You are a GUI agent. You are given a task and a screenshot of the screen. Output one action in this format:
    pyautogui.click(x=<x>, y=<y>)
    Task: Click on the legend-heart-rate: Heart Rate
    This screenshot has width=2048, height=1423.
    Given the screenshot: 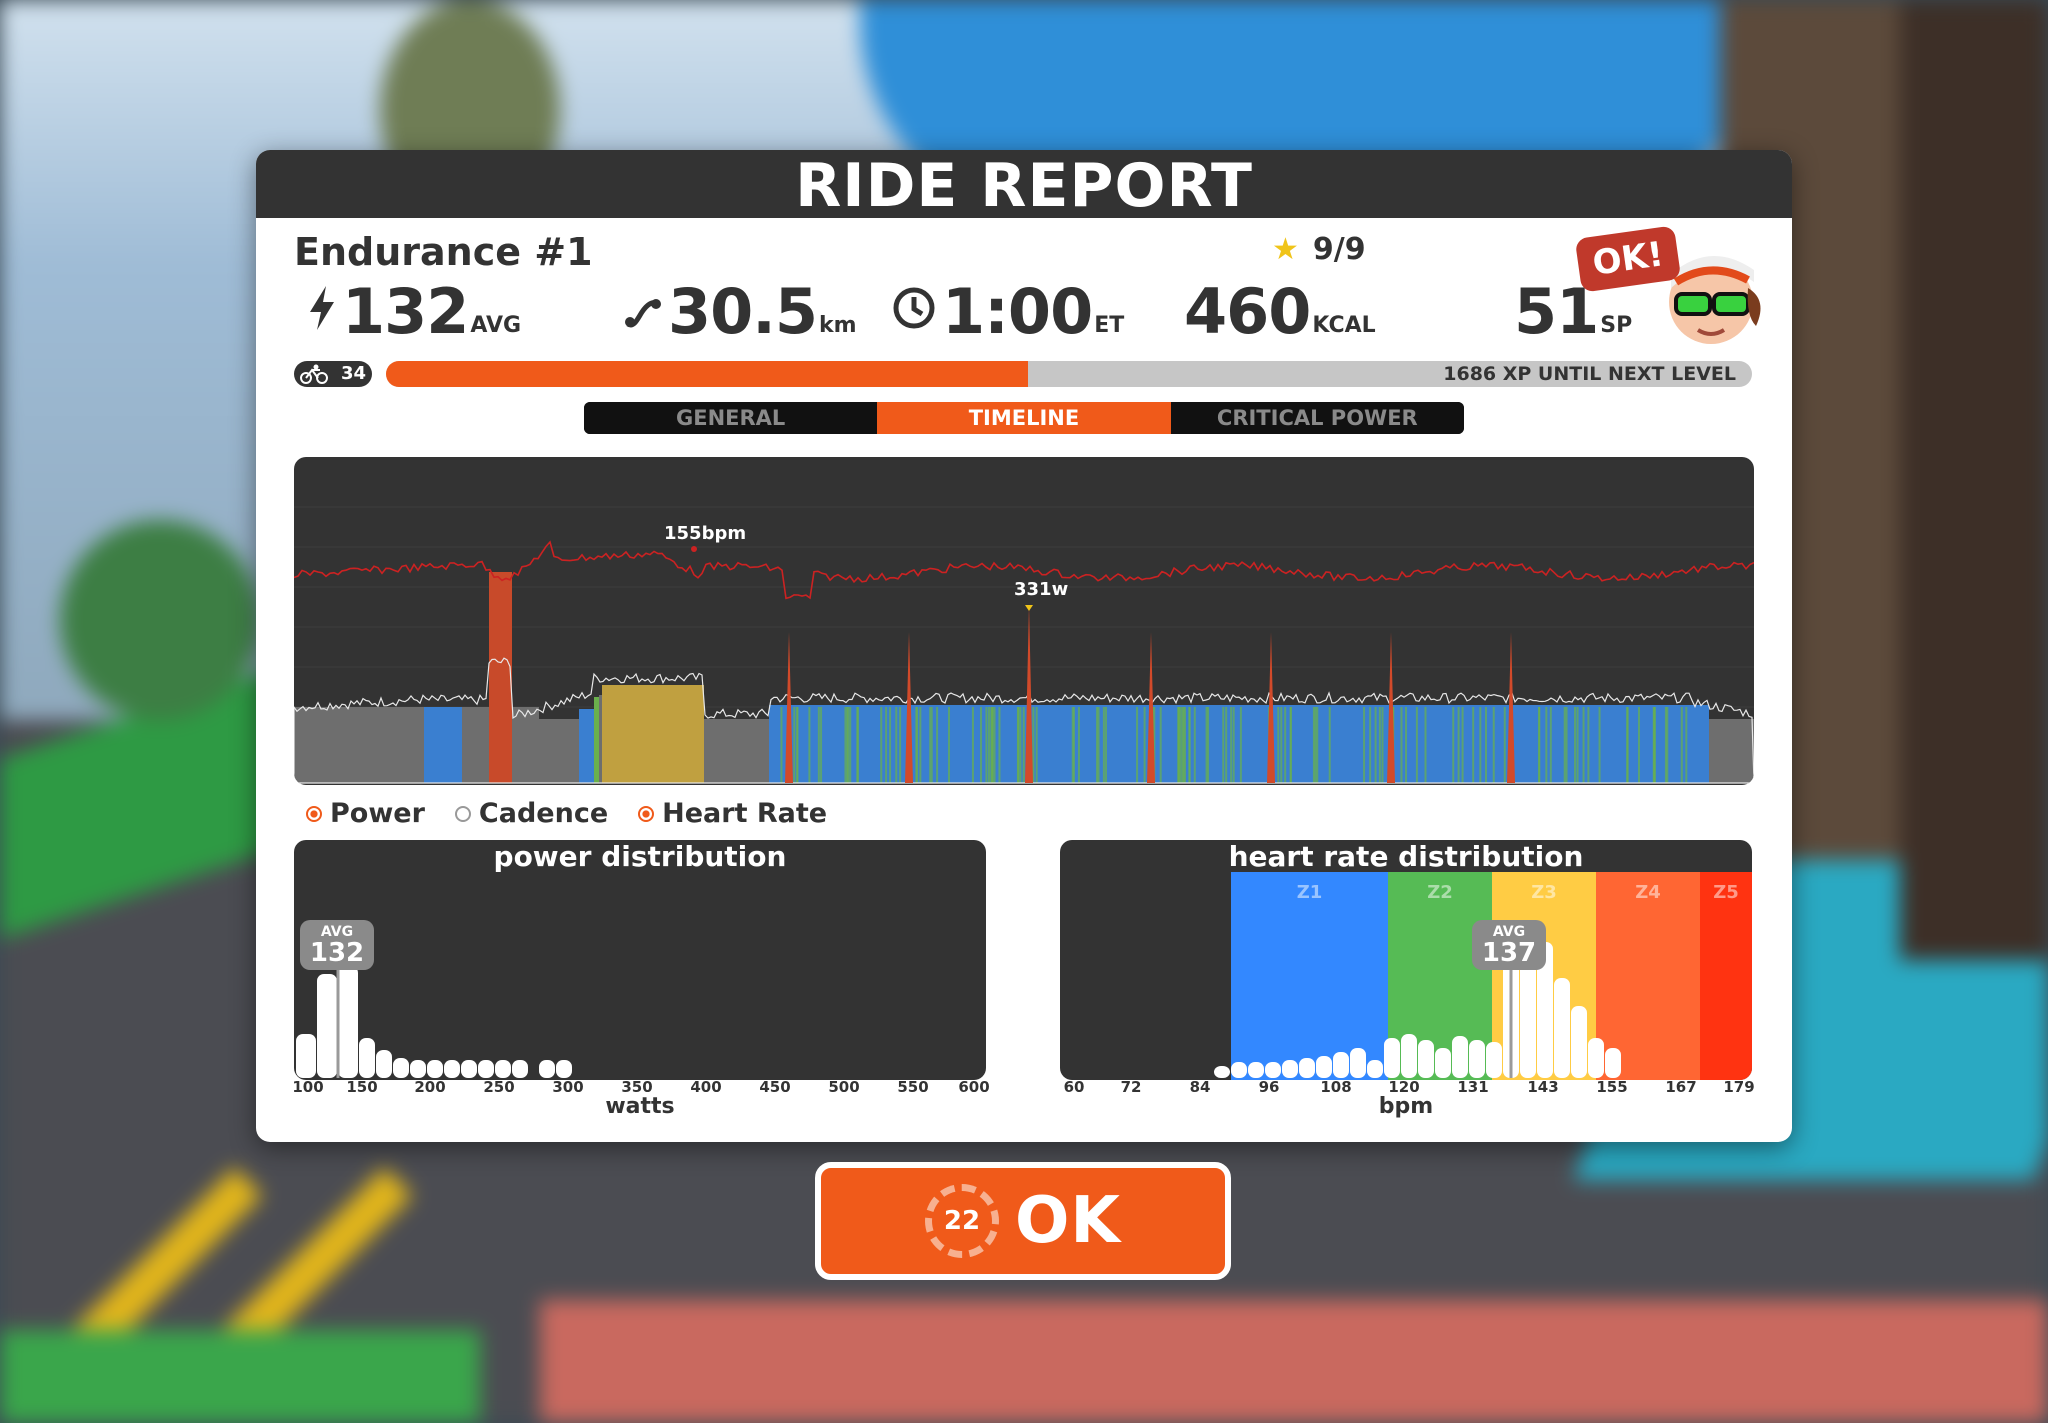 What is the action you would take?
    pyautogui.click(x=732, y=813)
    